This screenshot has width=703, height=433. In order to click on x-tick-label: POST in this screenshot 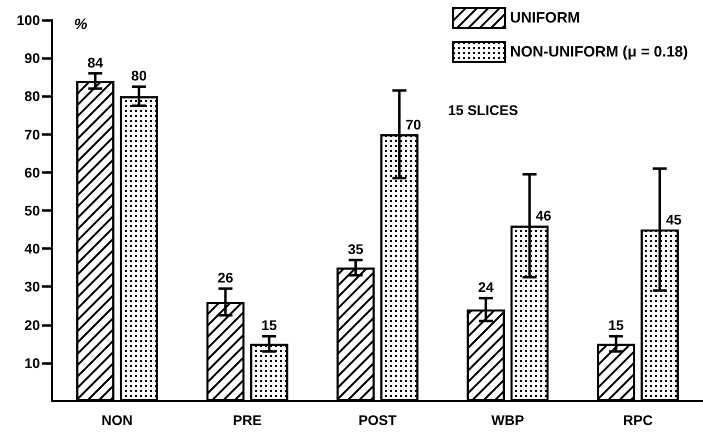, I will do `click(378, 420)`.